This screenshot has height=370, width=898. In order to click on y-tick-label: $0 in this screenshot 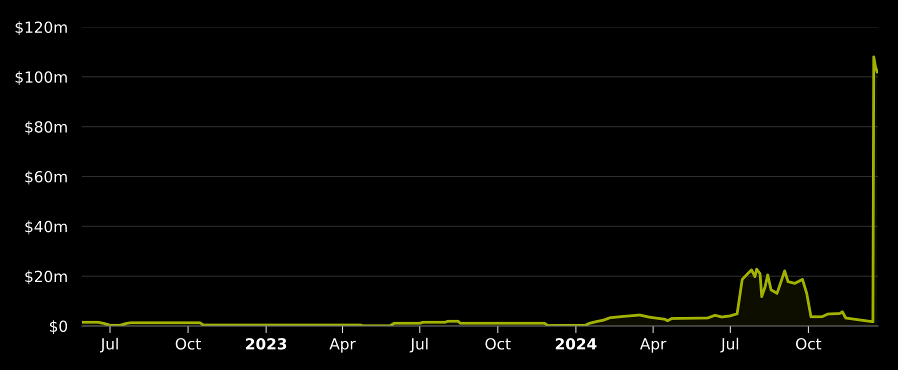, I will do `click(59, 327)`.